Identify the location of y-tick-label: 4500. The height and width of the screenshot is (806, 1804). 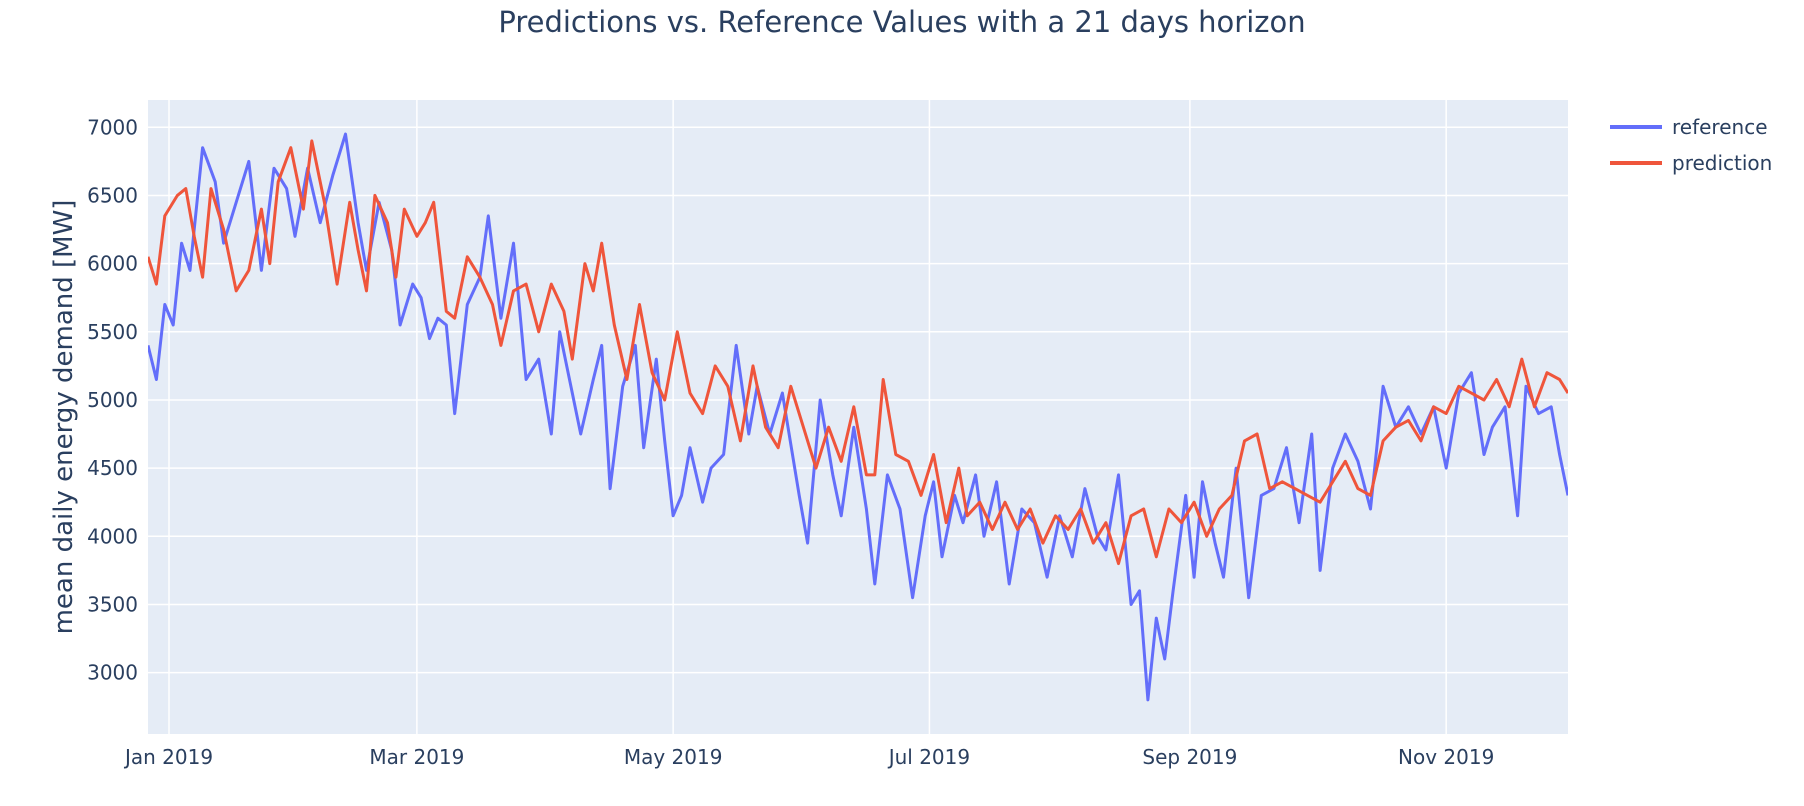
(112, 468).